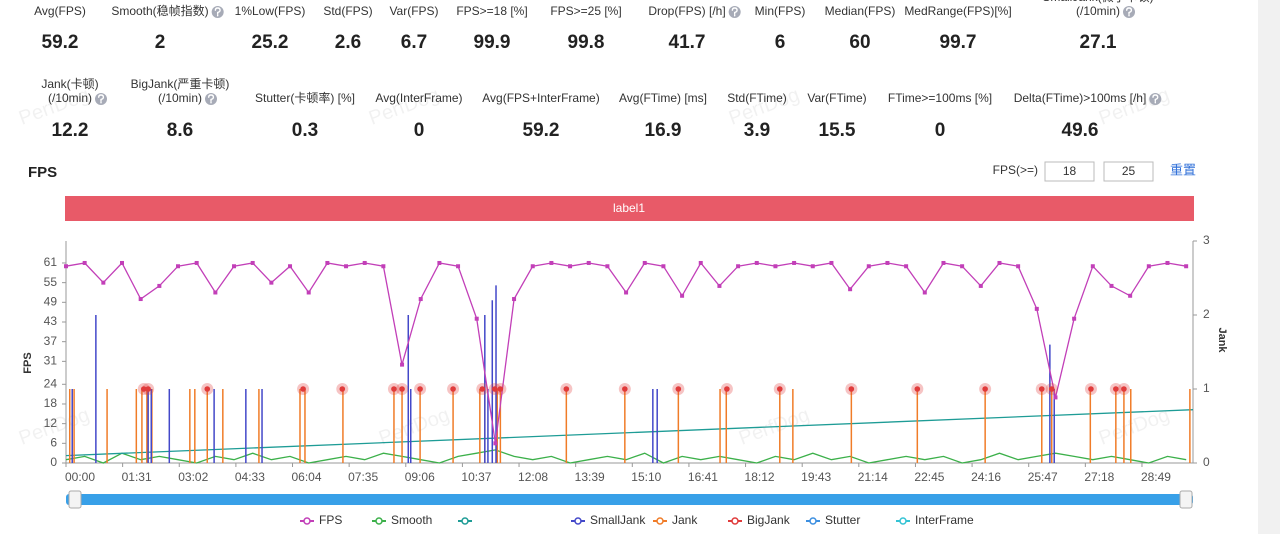  What do you see at coordinates (137, 477) in the screenshot?
I see `x-tick-label: 01:31` at bounding box center [137, 477].